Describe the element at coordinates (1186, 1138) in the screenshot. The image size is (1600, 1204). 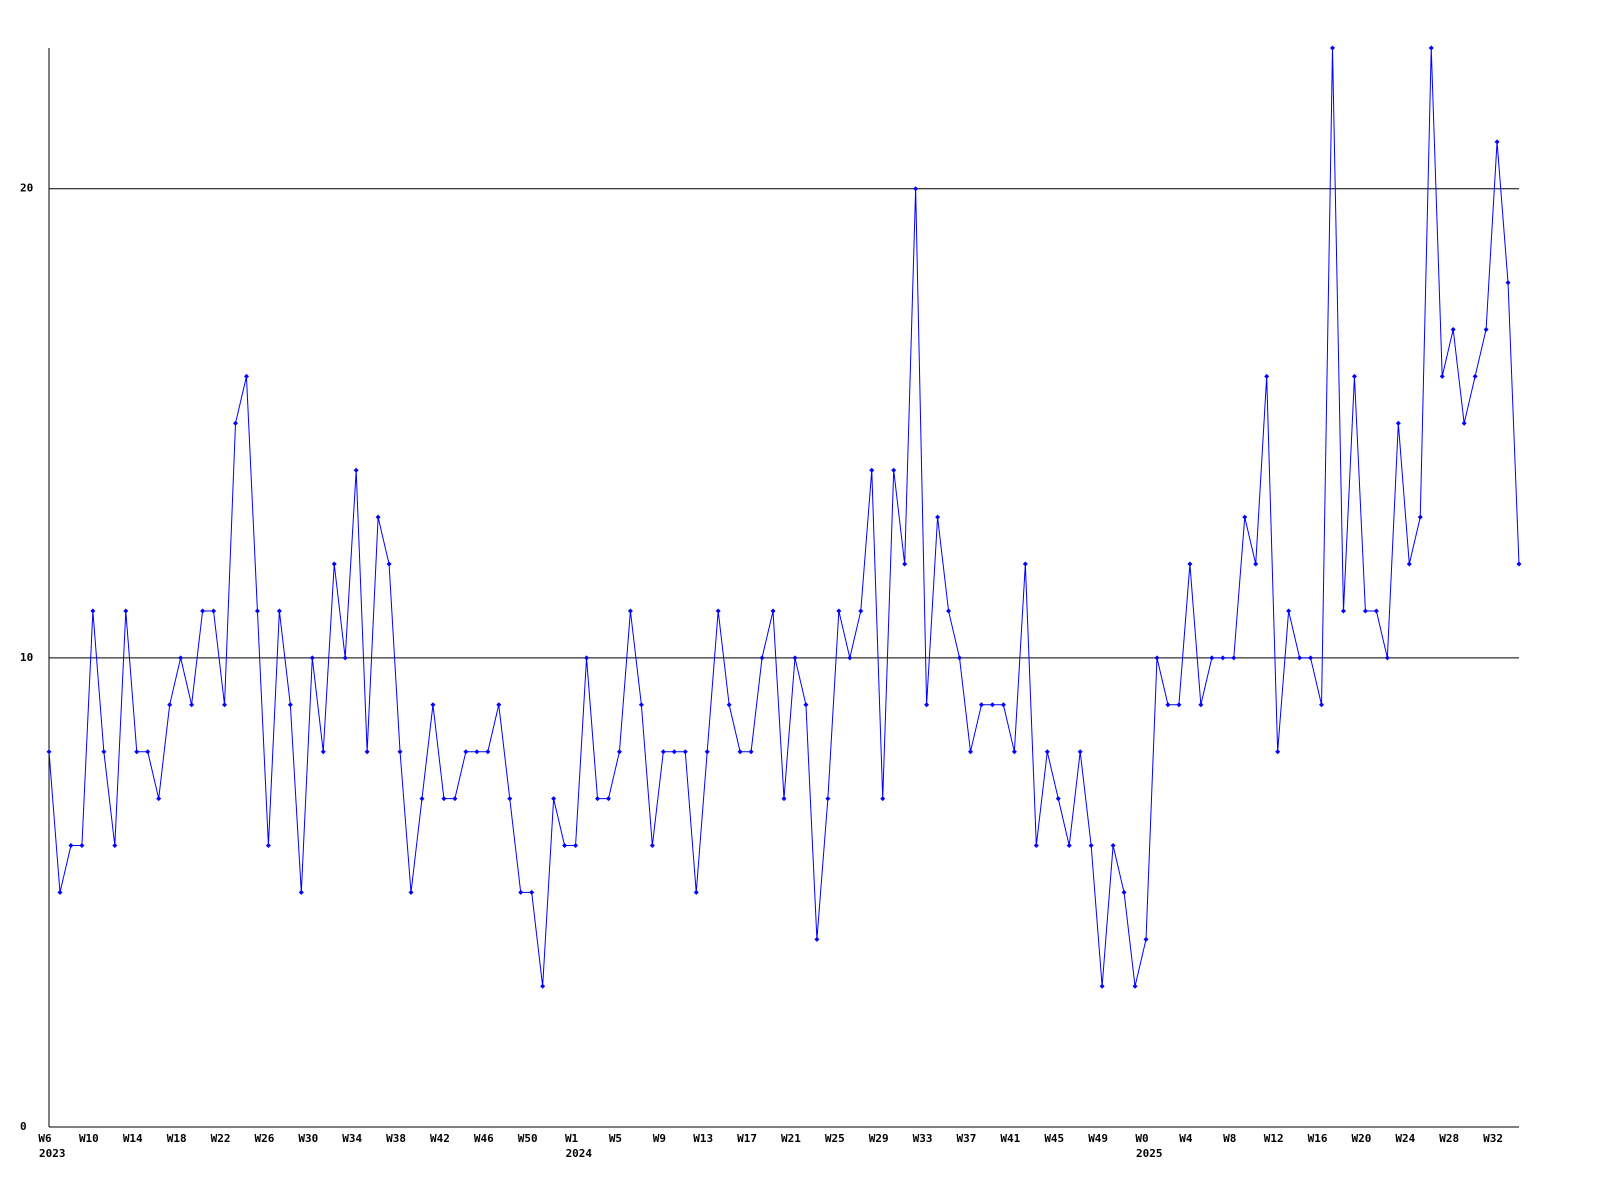
I see `x-tick-label: W4` at that location.